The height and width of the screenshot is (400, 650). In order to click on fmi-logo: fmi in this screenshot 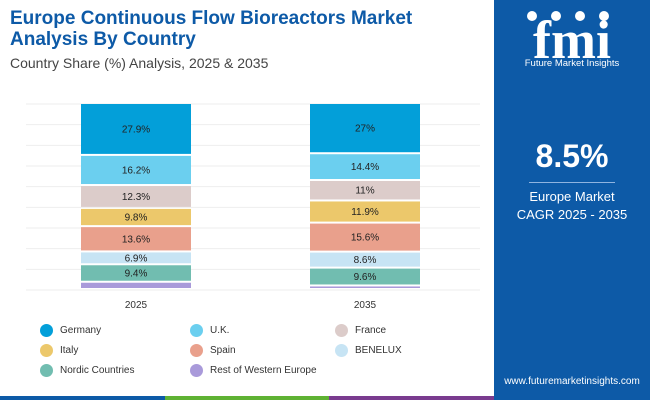, I will do `click(572, 40)`.